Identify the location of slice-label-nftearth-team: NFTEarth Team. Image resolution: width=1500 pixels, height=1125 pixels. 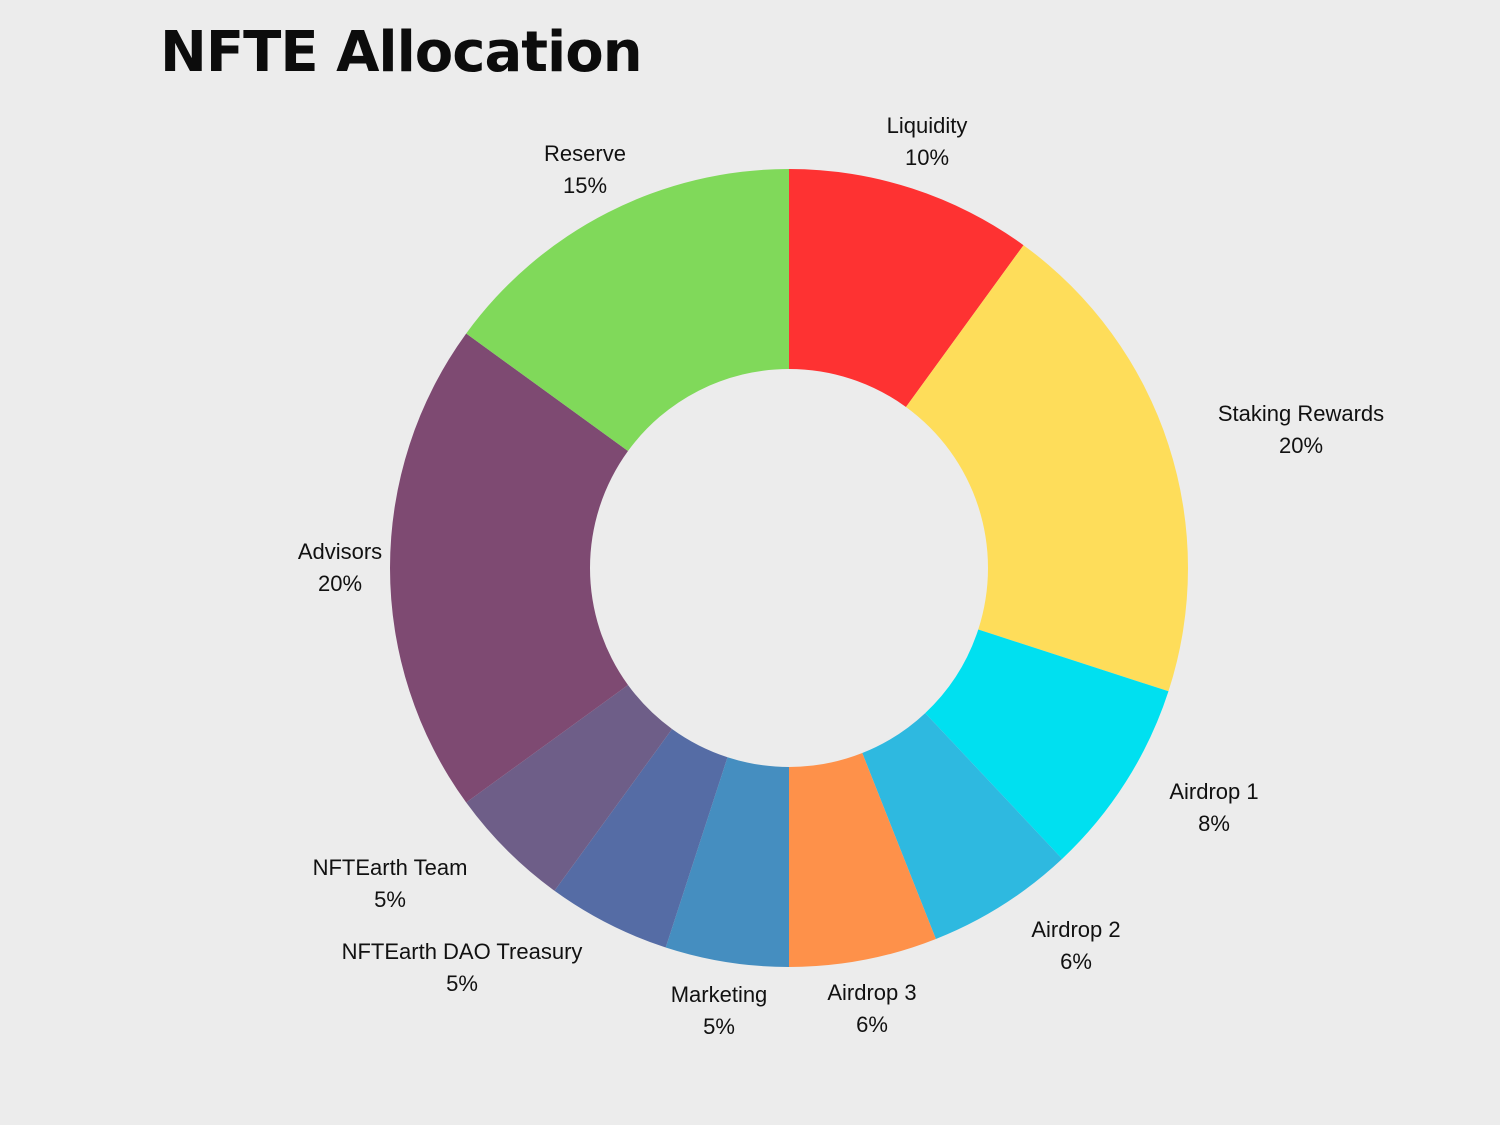
(390, 867).